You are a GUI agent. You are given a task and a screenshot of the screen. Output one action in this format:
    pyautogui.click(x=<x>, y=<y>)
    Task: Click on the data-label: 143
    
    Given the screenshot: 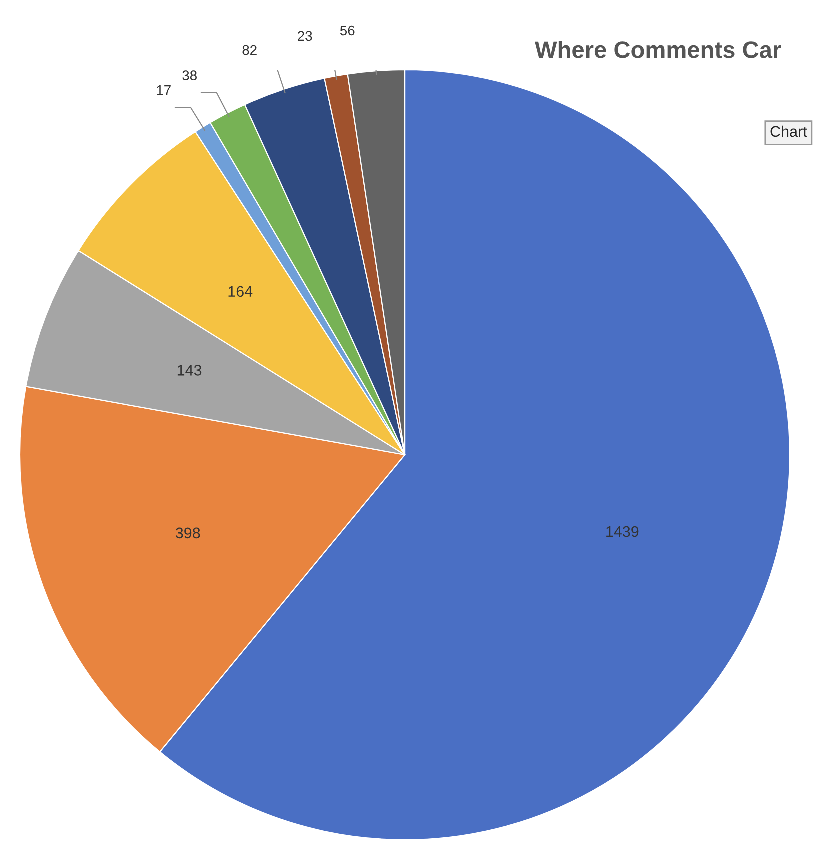 What is the action you would take?
    pyautogui.click(x=190, y=370)
    